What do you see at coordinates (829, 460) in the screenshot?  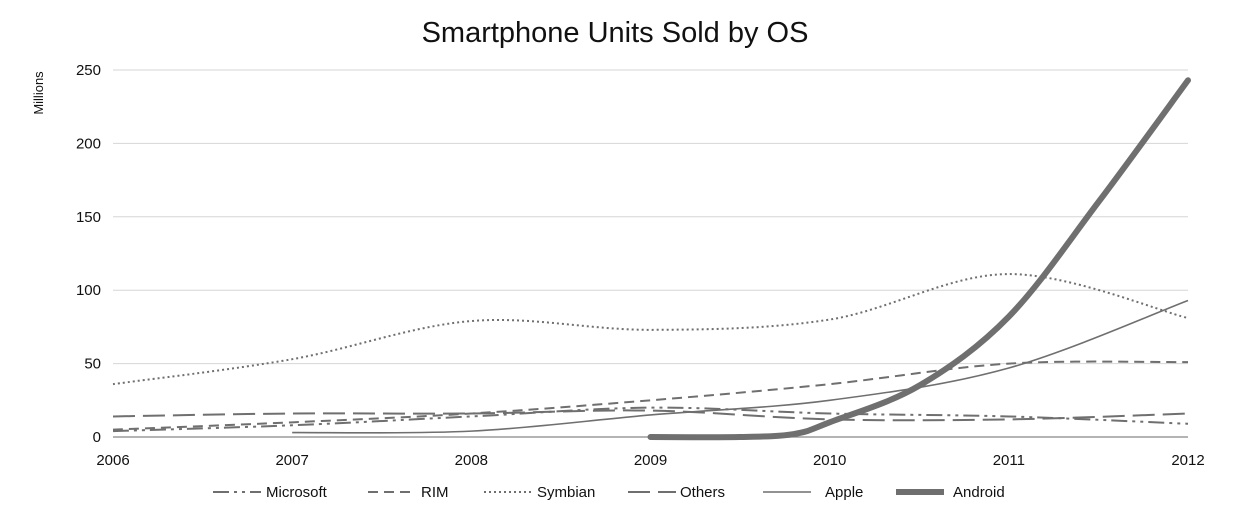 I see `x-tick-label: 2010` at bounding box center [829, 460].